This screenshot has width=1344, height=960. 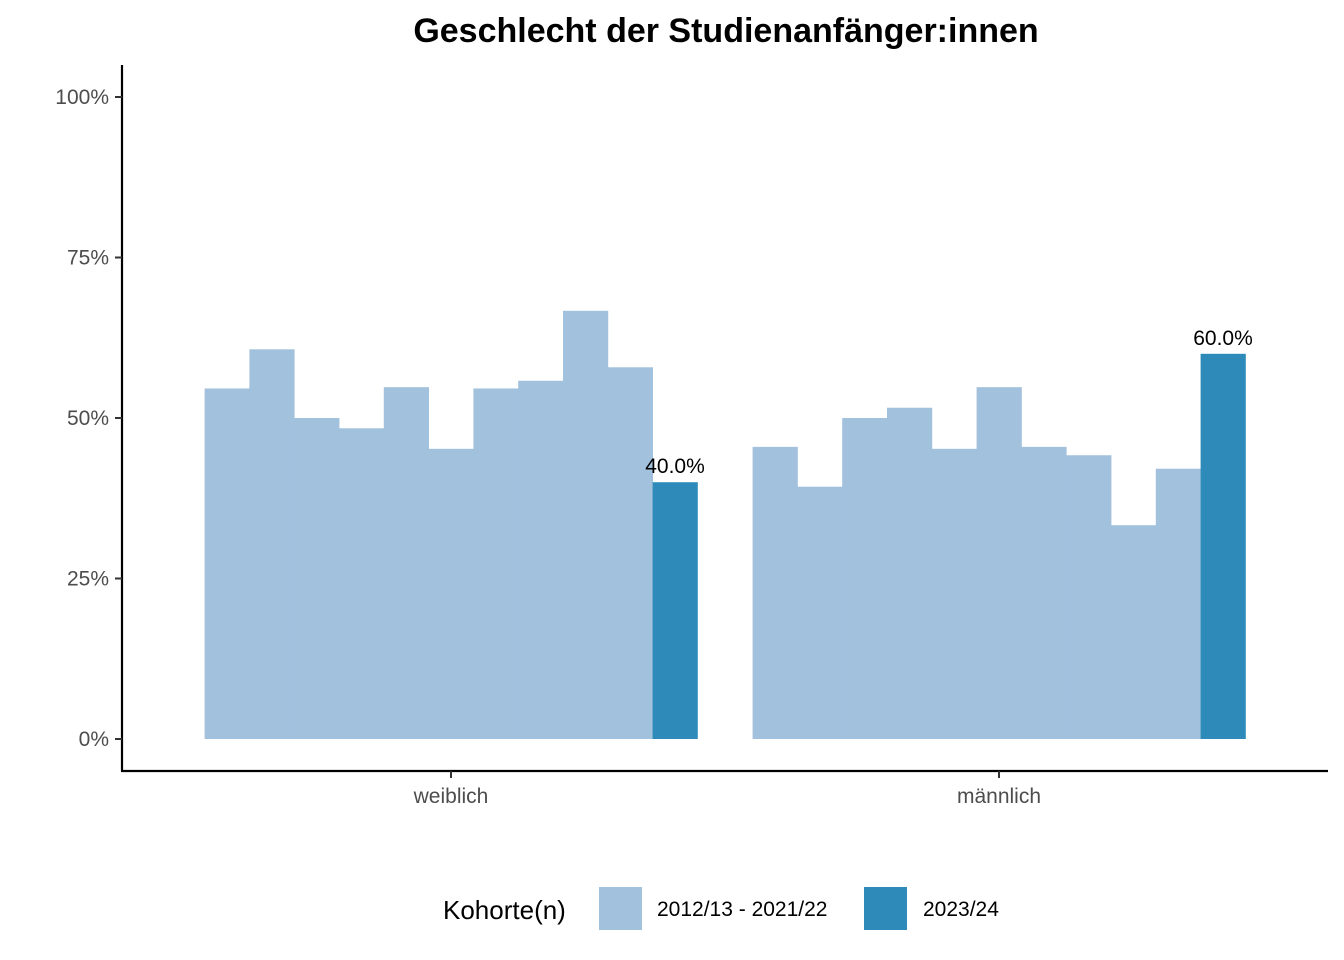 I want to click on y-tick-label-0: 0%, so click(x=94, y=739).